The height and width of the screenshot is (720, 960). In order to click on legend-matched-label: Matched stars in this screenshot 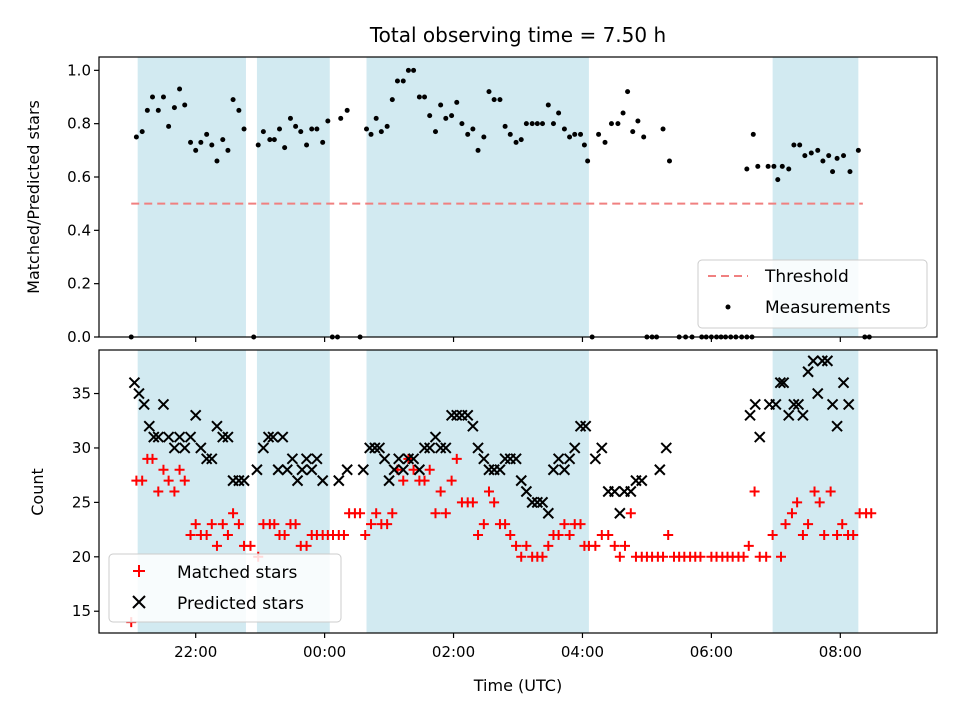, I will do `click(237, 573)`.